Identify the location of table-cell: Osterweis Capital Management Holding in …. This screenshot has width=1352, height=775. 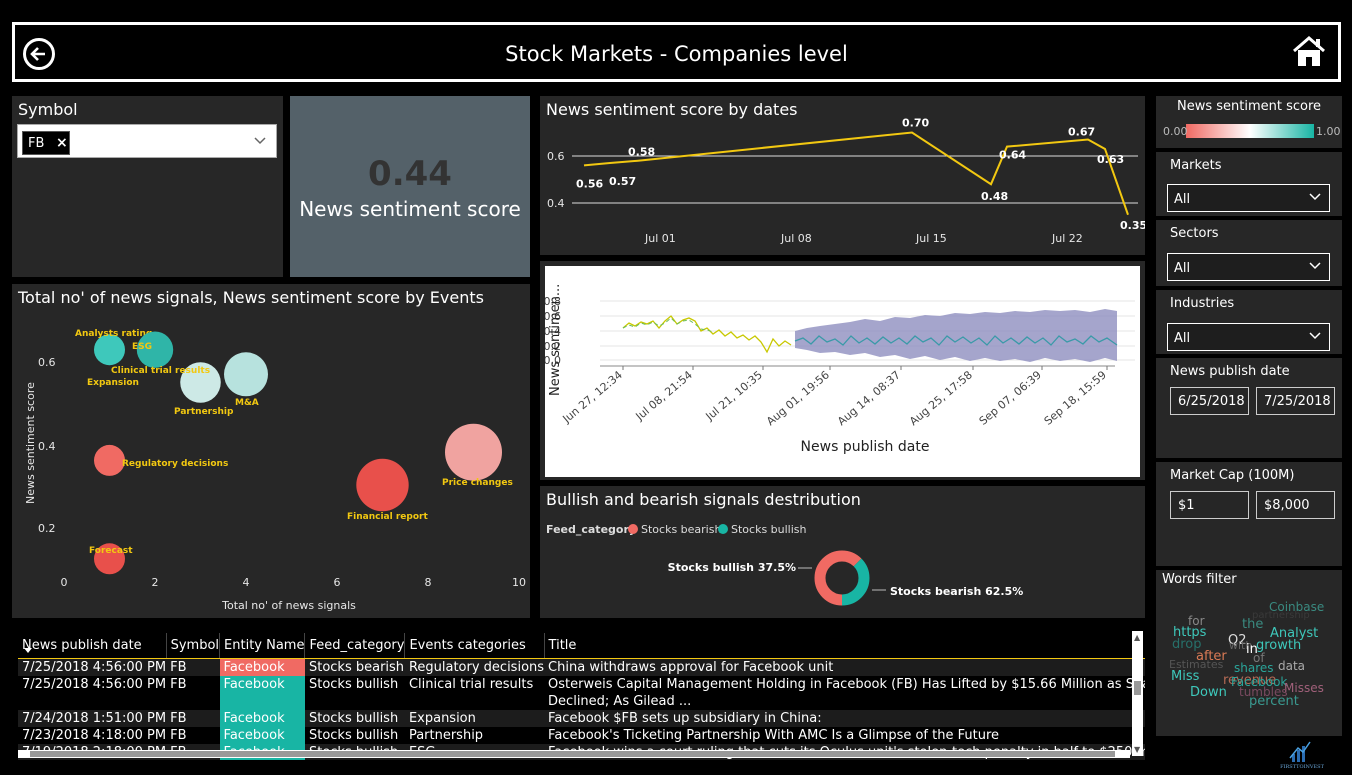
(846, 684).